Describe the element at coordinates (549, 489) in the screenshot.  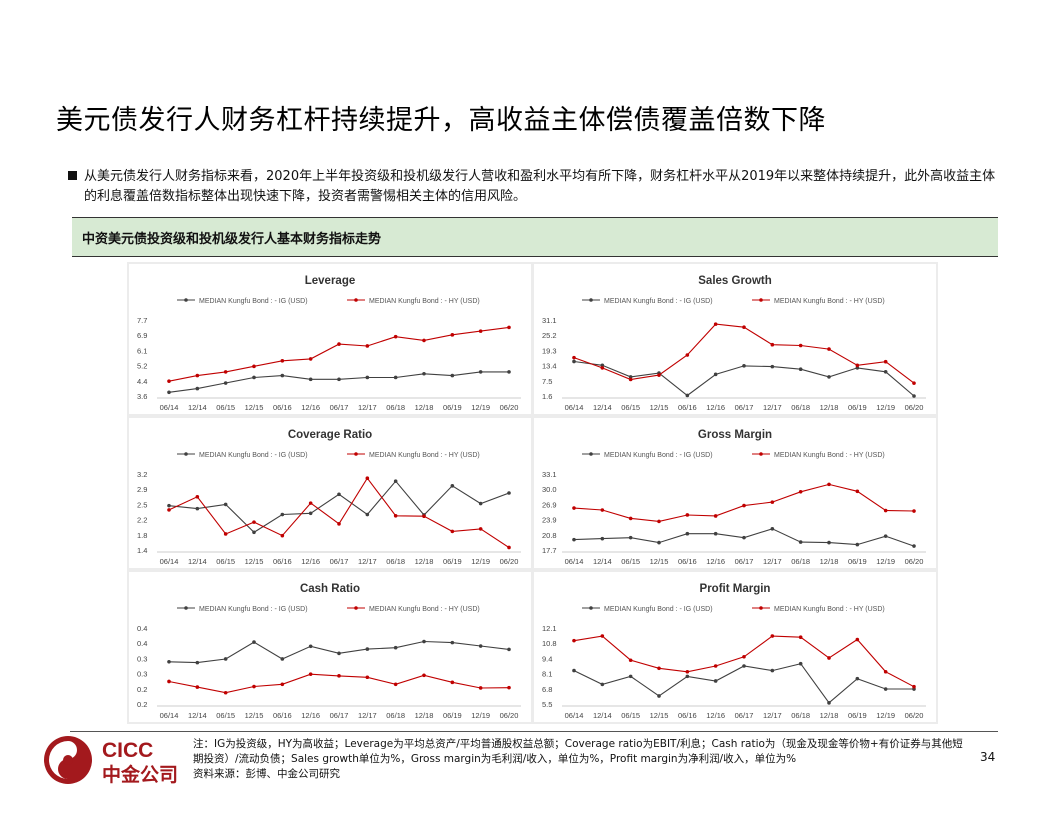
I see `y-tick-label: 30.0` at that location.